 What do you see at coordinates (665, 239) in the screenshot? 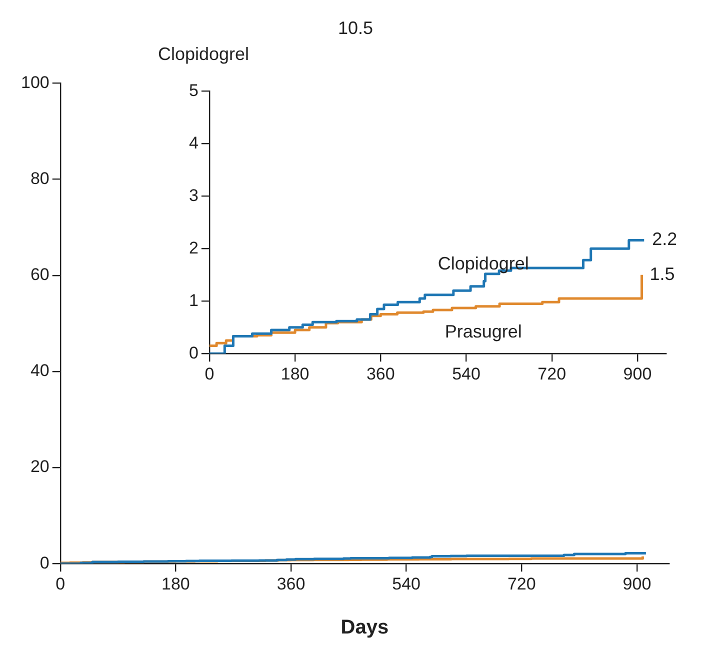
I see `annotation: 2.2` at bounding box center [665, 239].